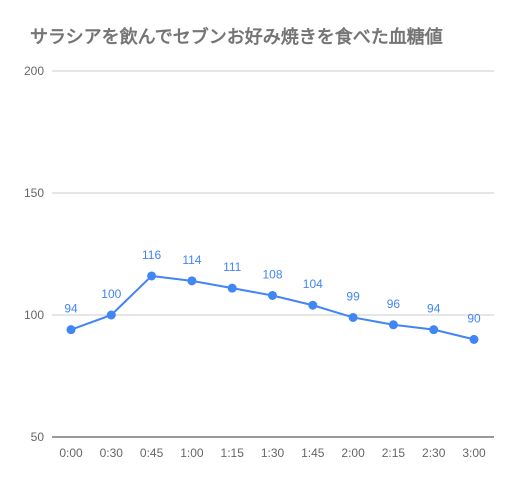 Image resolution: width=518 pixels, height=483 pixels. I want to click on data-label: 96, so click(394, 304).